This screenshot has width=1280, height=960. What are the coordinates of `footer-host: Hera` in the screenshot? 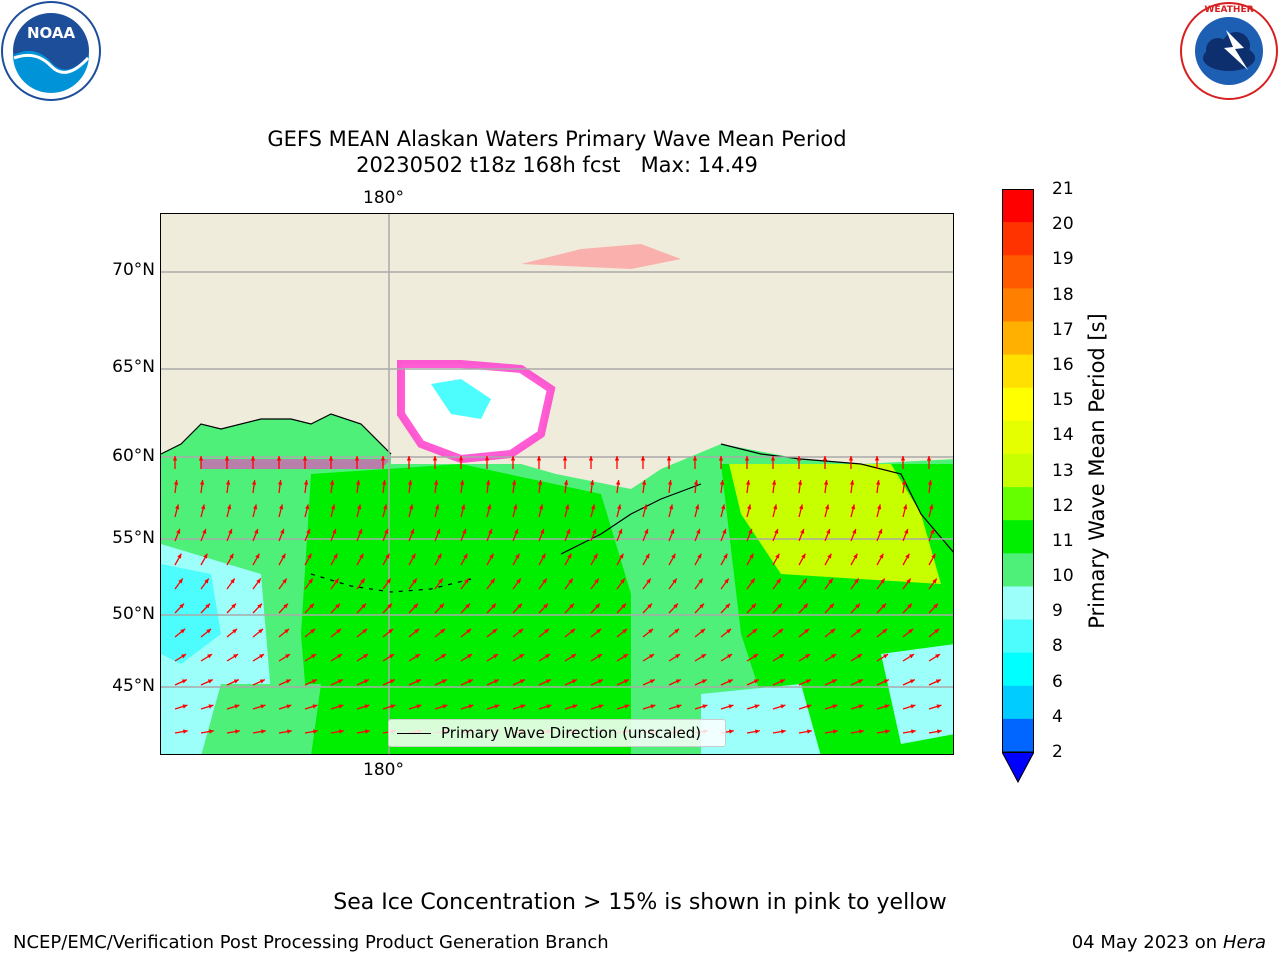 It's located at (1244, 942).